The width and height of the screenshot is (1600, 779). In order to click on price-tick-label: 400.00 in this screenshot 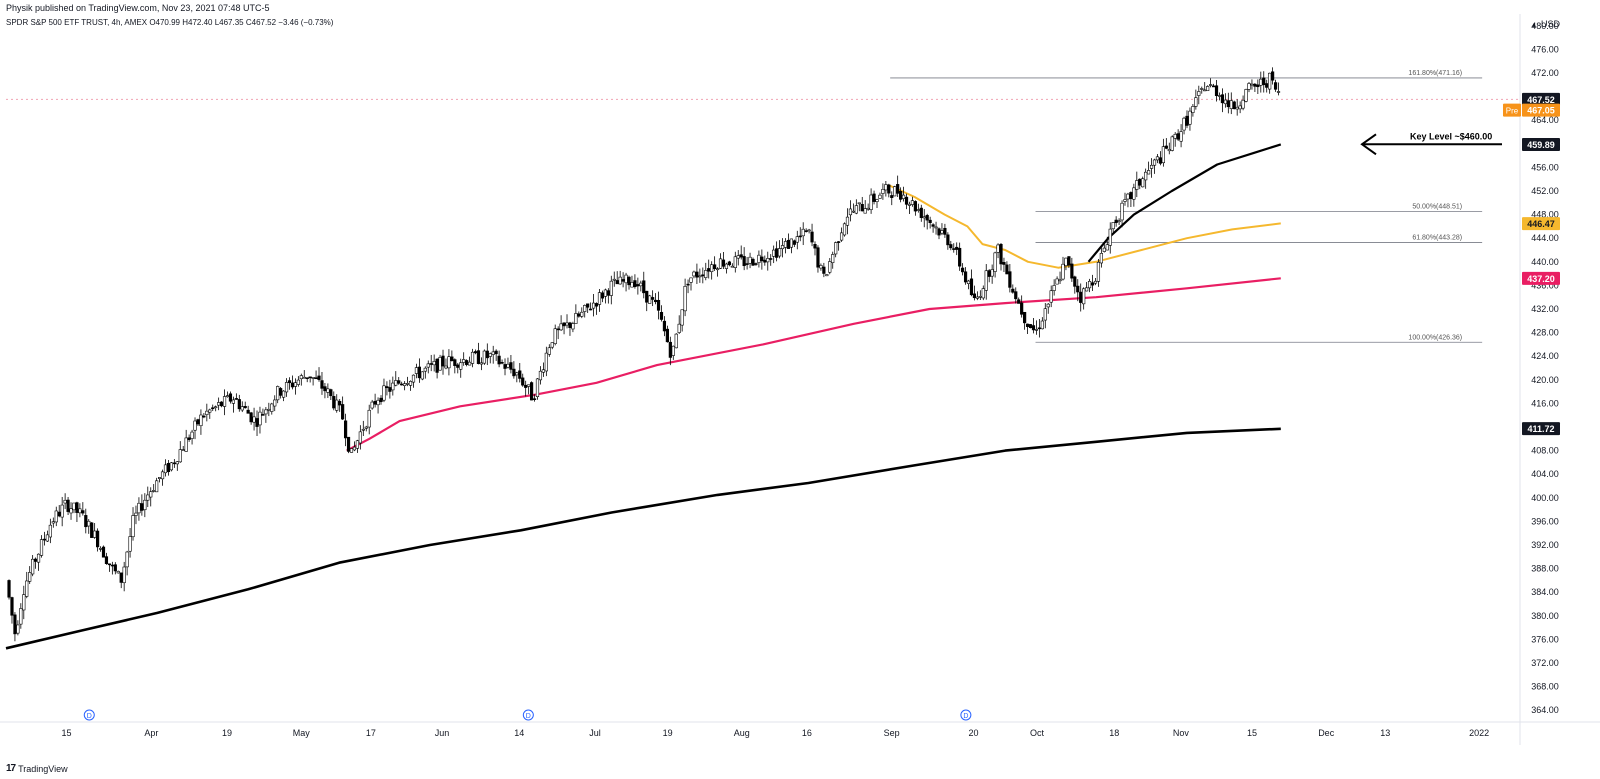, I will do `click(1545, 498)`.